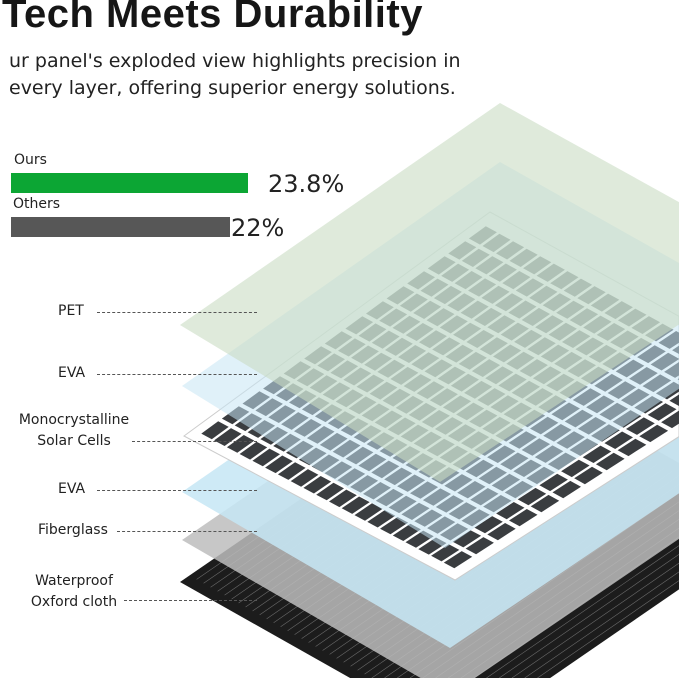 The width and height of the screenshot is (679, 678). I want to click on bar-ours, so click(129, 183).